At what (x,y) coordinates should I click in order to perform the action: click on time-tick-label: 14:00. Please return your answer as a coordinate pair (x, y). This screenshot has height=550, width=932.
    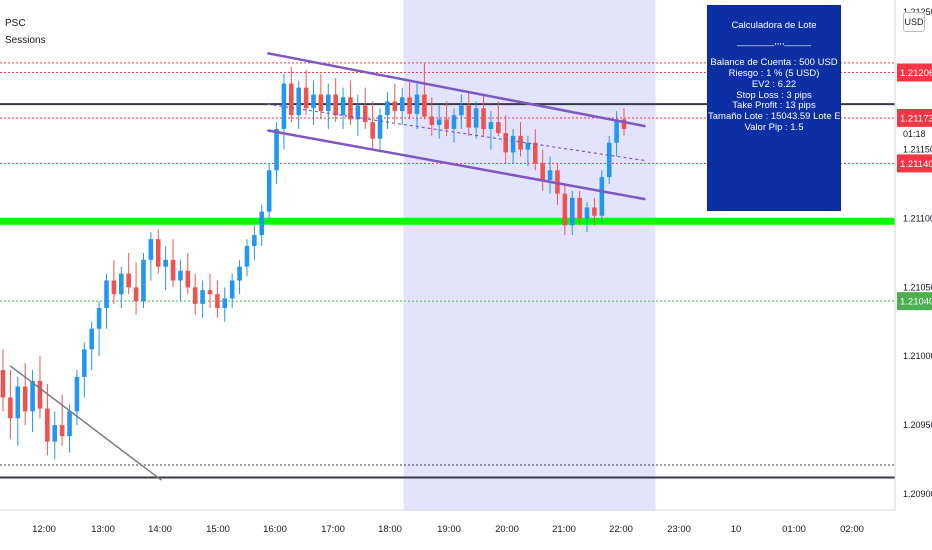
    Looking at the image, I should click on (160, 529).